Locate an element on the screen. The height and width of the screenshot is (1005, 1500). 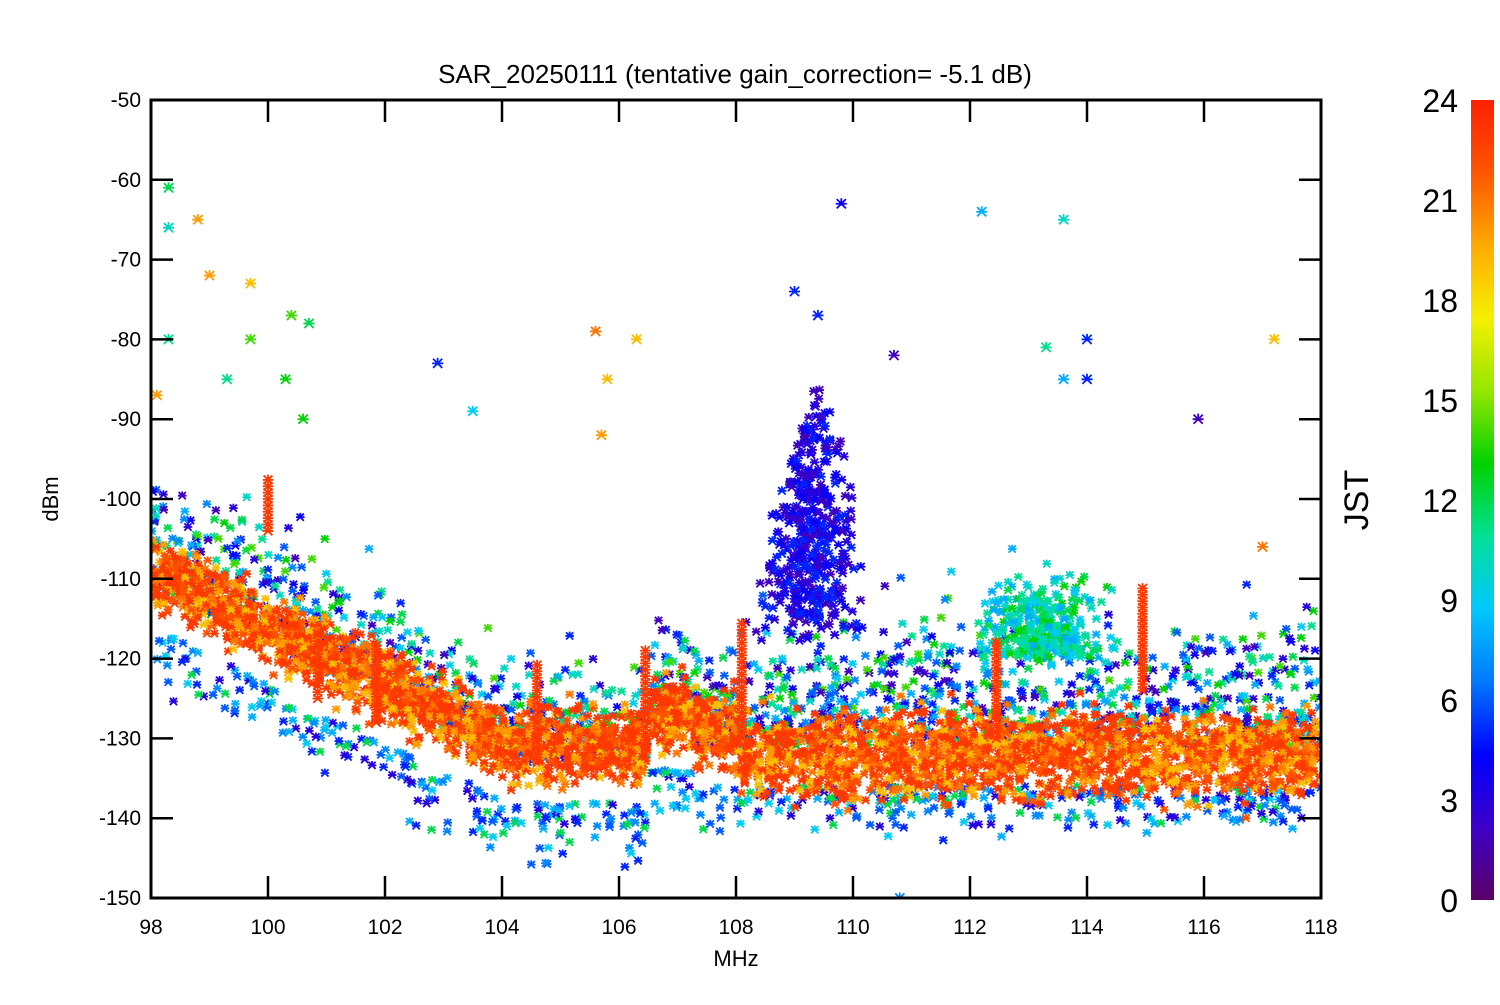
scatter-point-1971 is located at coordinates (398, 752).